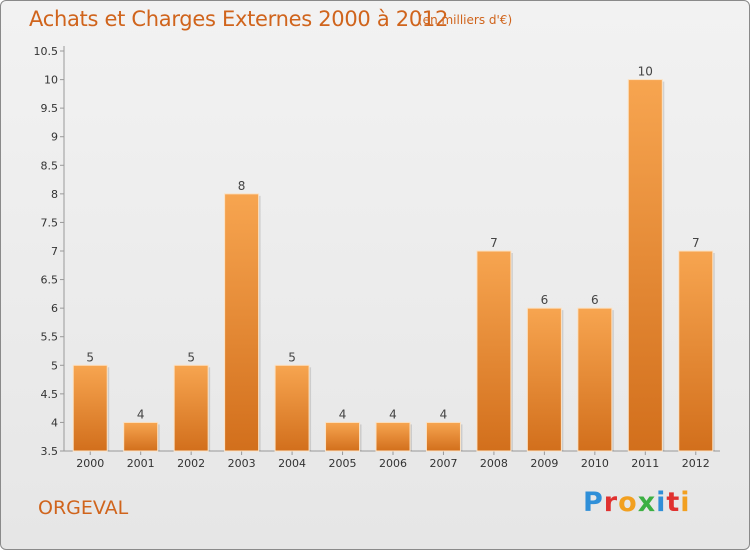  What do you see at coordinates (647, 502) in the screenshot?
I see `logo-letter: x` at bounding box center [647, 502].